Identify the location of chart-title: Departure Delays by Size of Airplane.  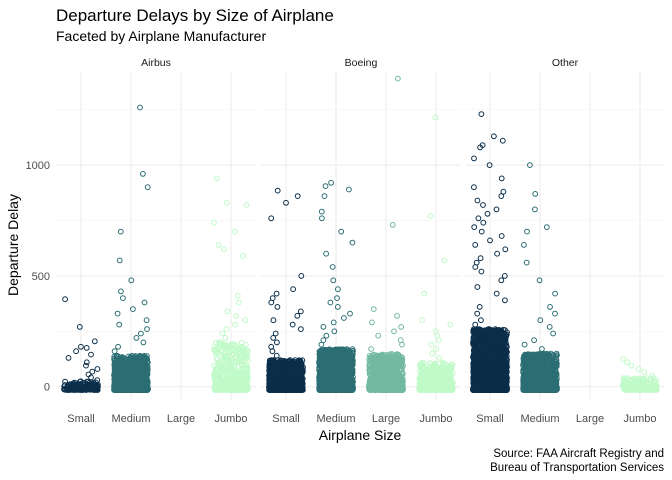
(195, 15).